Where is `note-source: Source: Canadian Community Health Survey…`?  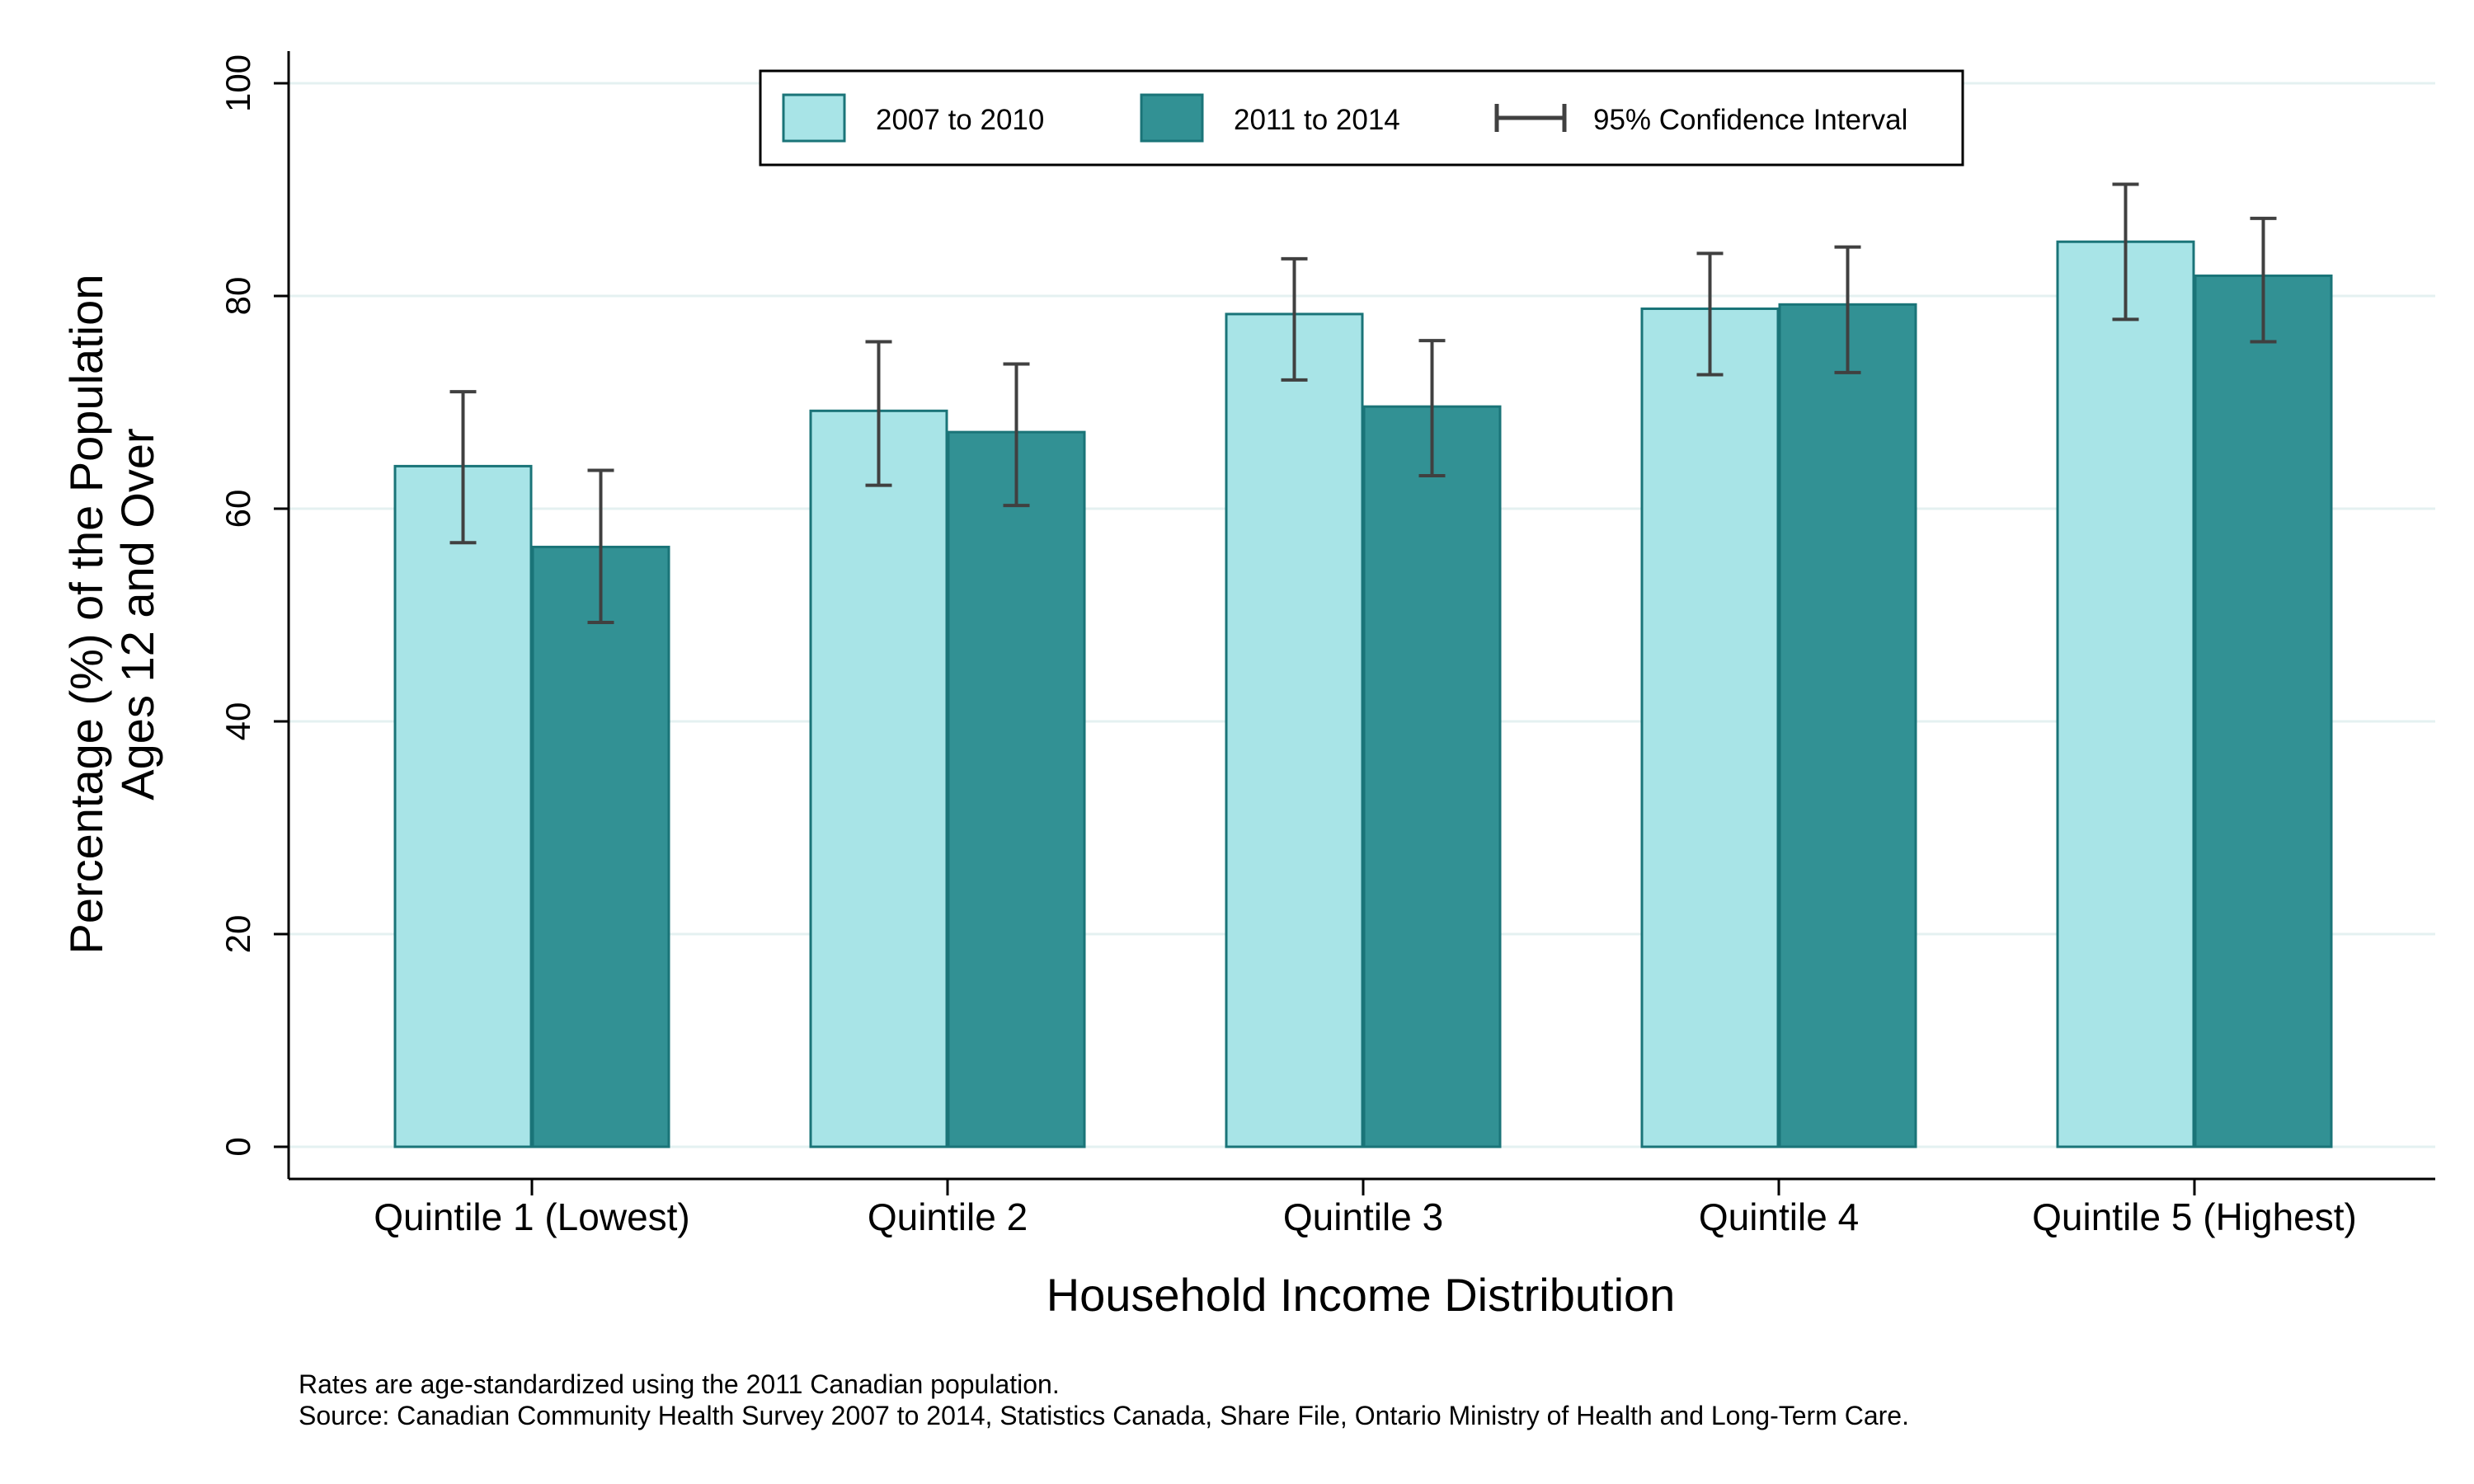
note-source: Source: Canadian Community Health Survey… is located at coordinates (1104, 1415).